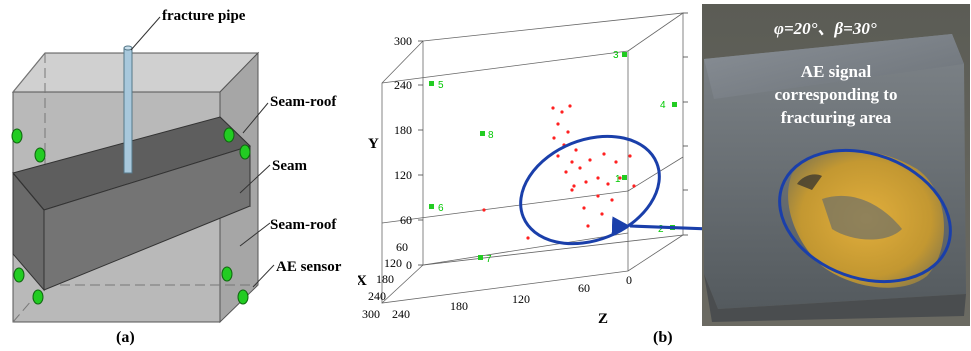  Describe the element at coordinates (373, 144) in the screenshot. I see `y-axis-label: Y` at that location.